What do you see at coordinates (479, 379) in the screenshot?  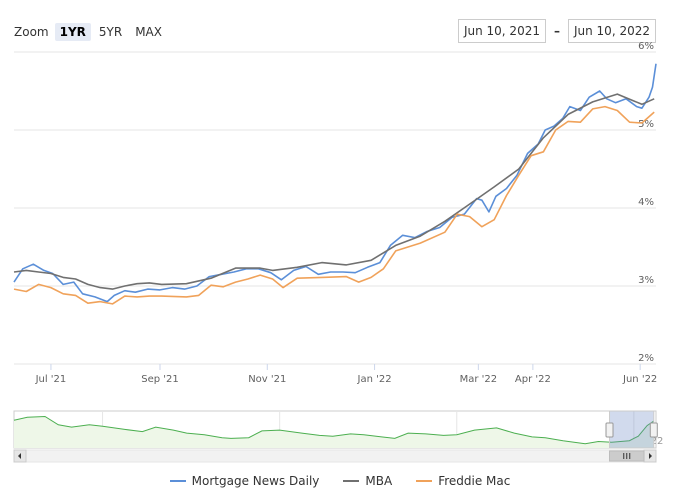 I see `x-tick-label: Mar '22` at bounding box center [479, 379].